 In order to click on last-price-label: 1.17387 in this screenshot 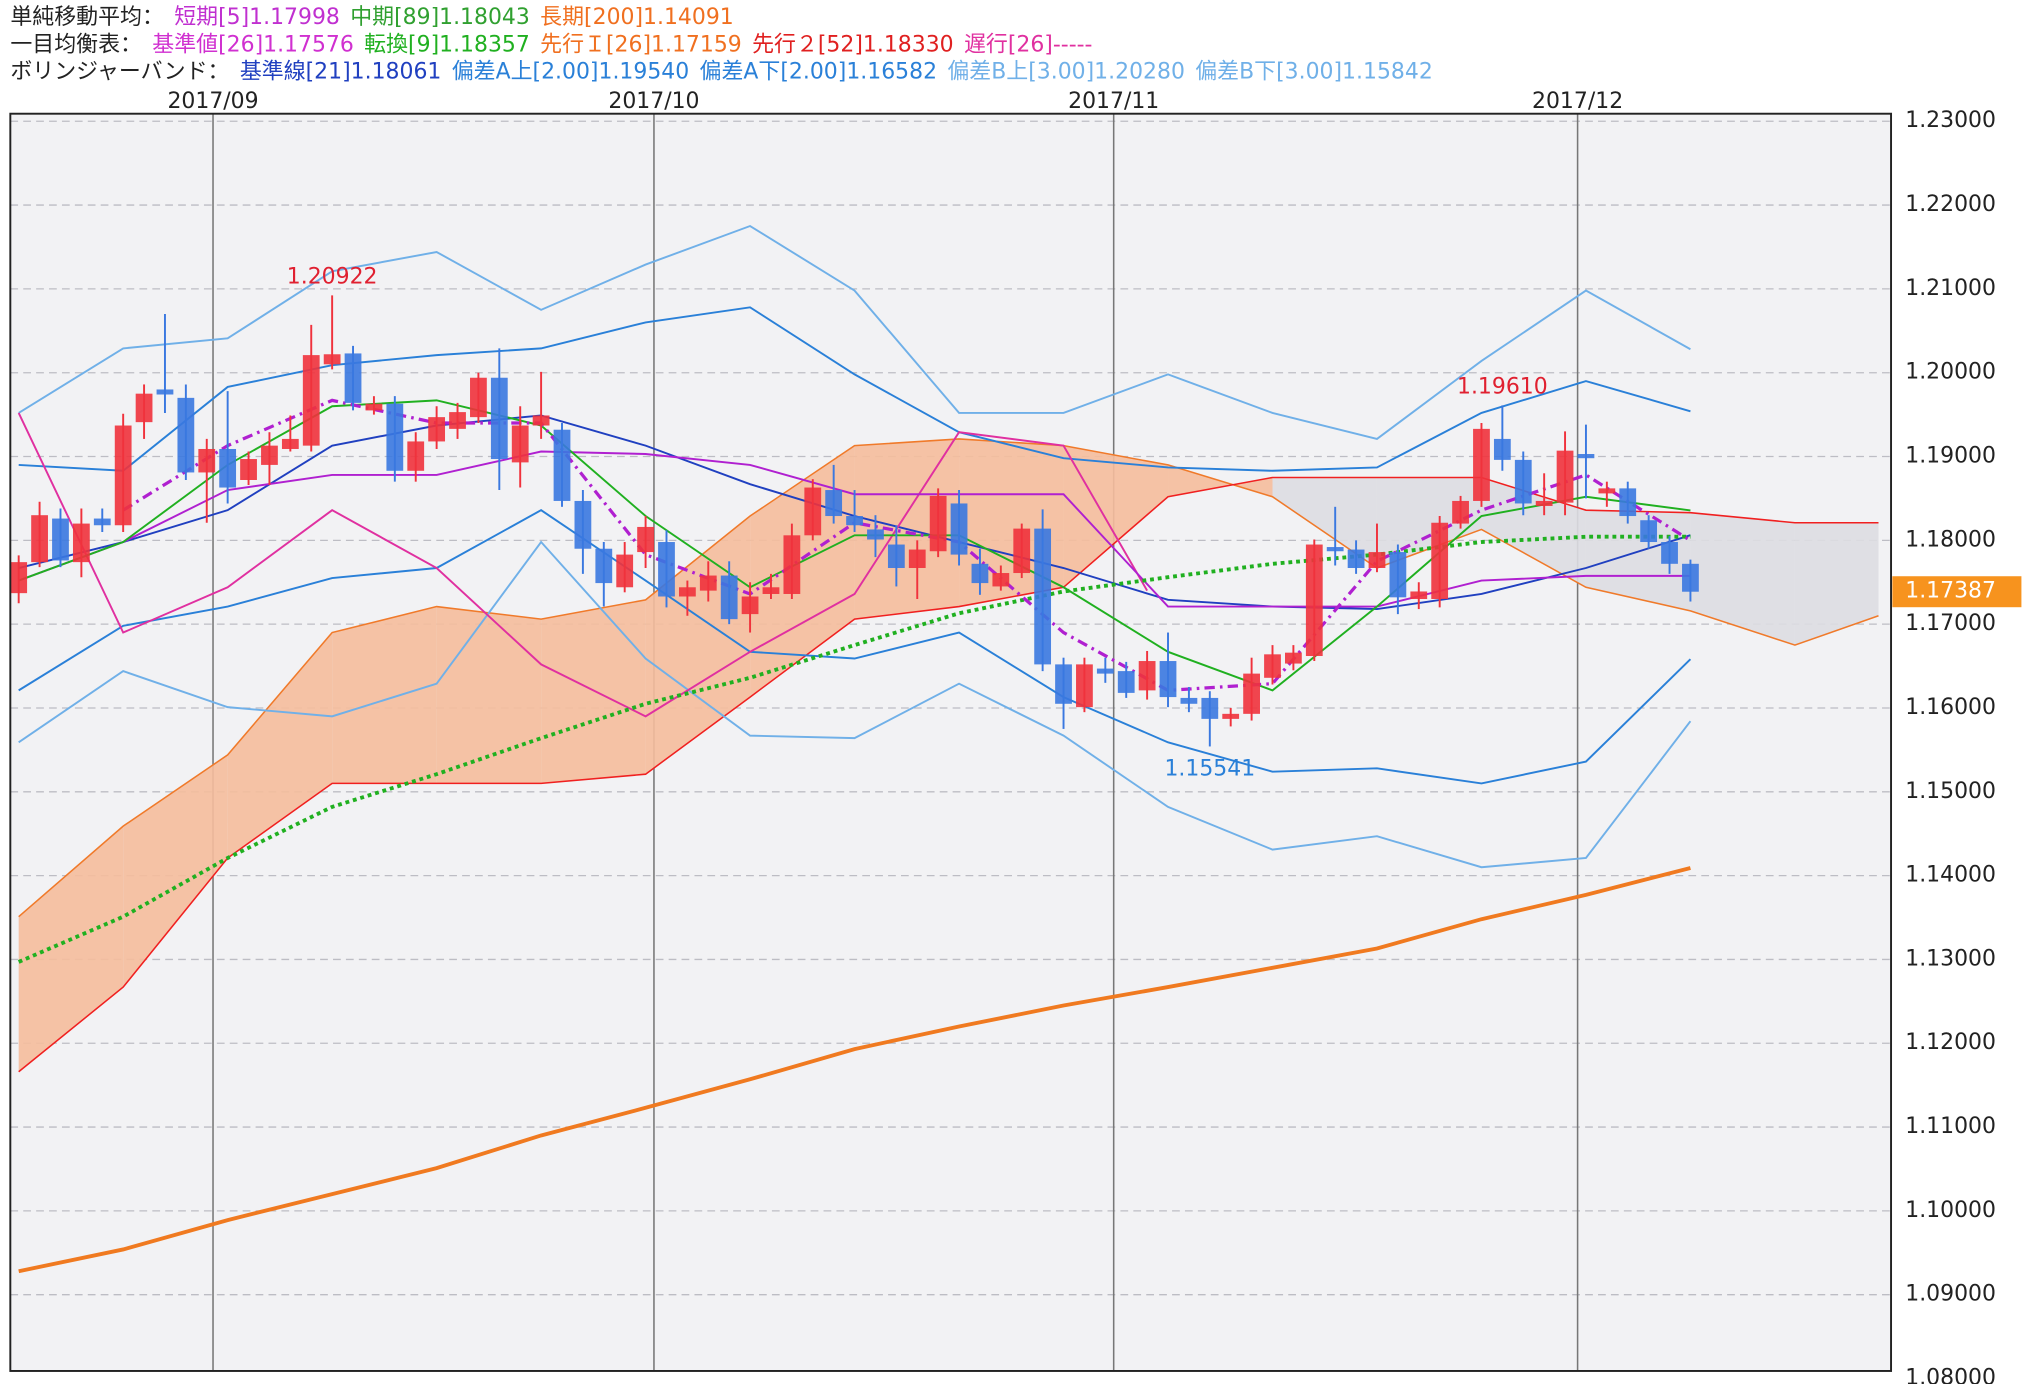, I will do `click(1950, 591)`.